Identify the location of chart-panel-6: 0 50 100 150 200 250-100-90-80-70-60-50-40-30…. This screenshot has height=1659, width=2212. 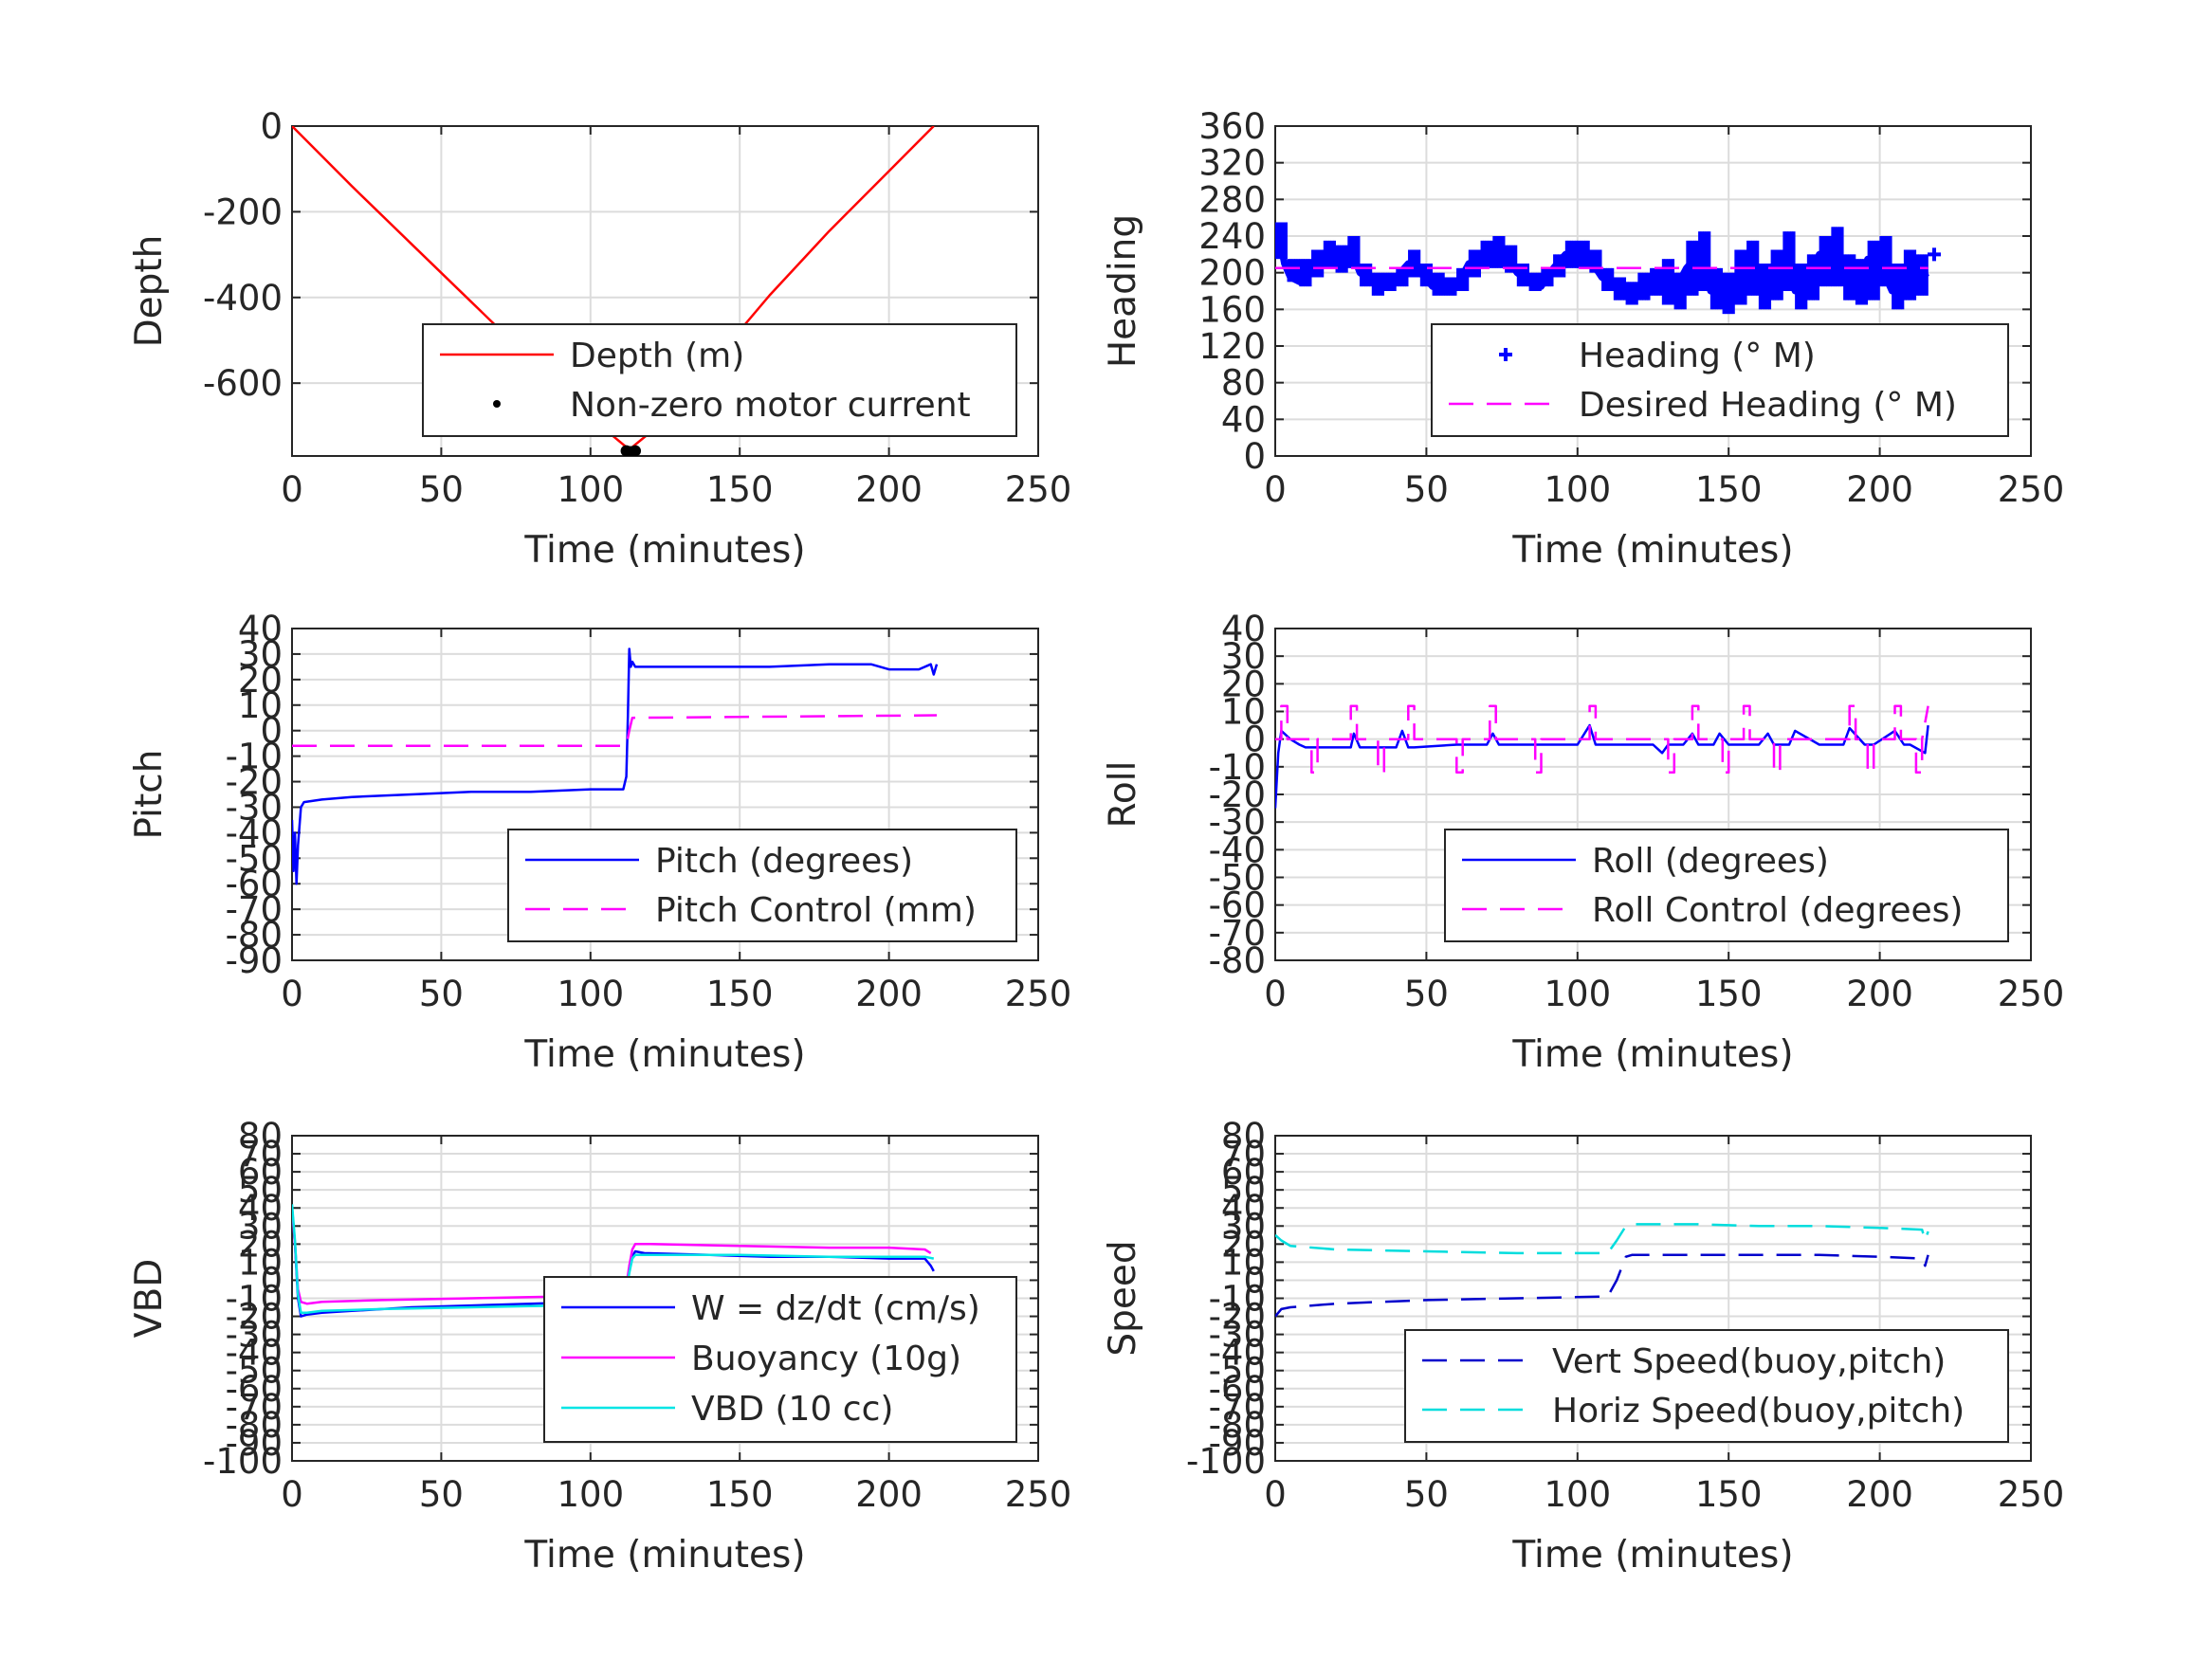
(1583, 1346).